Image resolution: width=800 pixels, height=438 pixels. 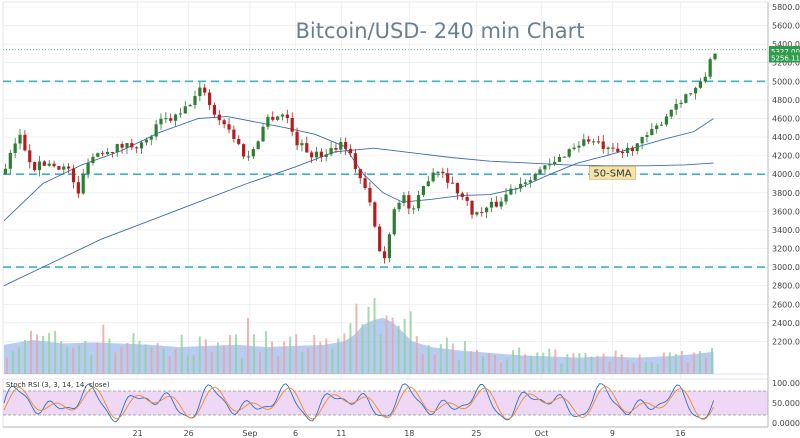 What do you see at coordinates (786, 286) in the screenshot?
I see `y-tick-label: 2800.00` at bounding box center [786, 286].